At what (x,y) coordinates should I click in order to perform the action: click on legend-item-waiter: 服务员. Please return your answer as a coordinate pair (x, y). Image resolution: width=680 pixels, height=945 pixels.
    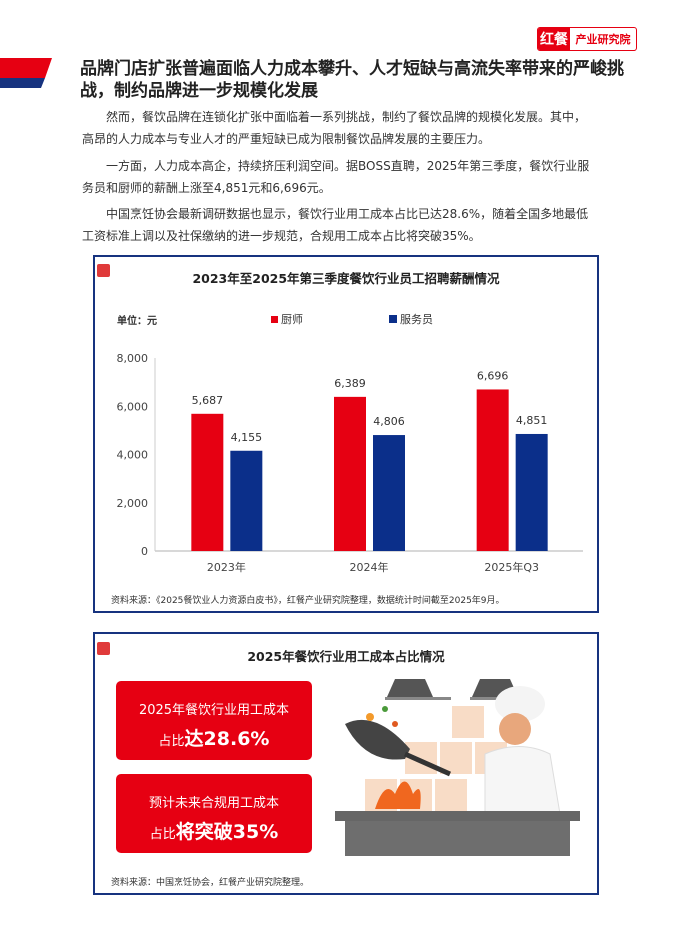
    Looking at the image, I should click on (411, 319).